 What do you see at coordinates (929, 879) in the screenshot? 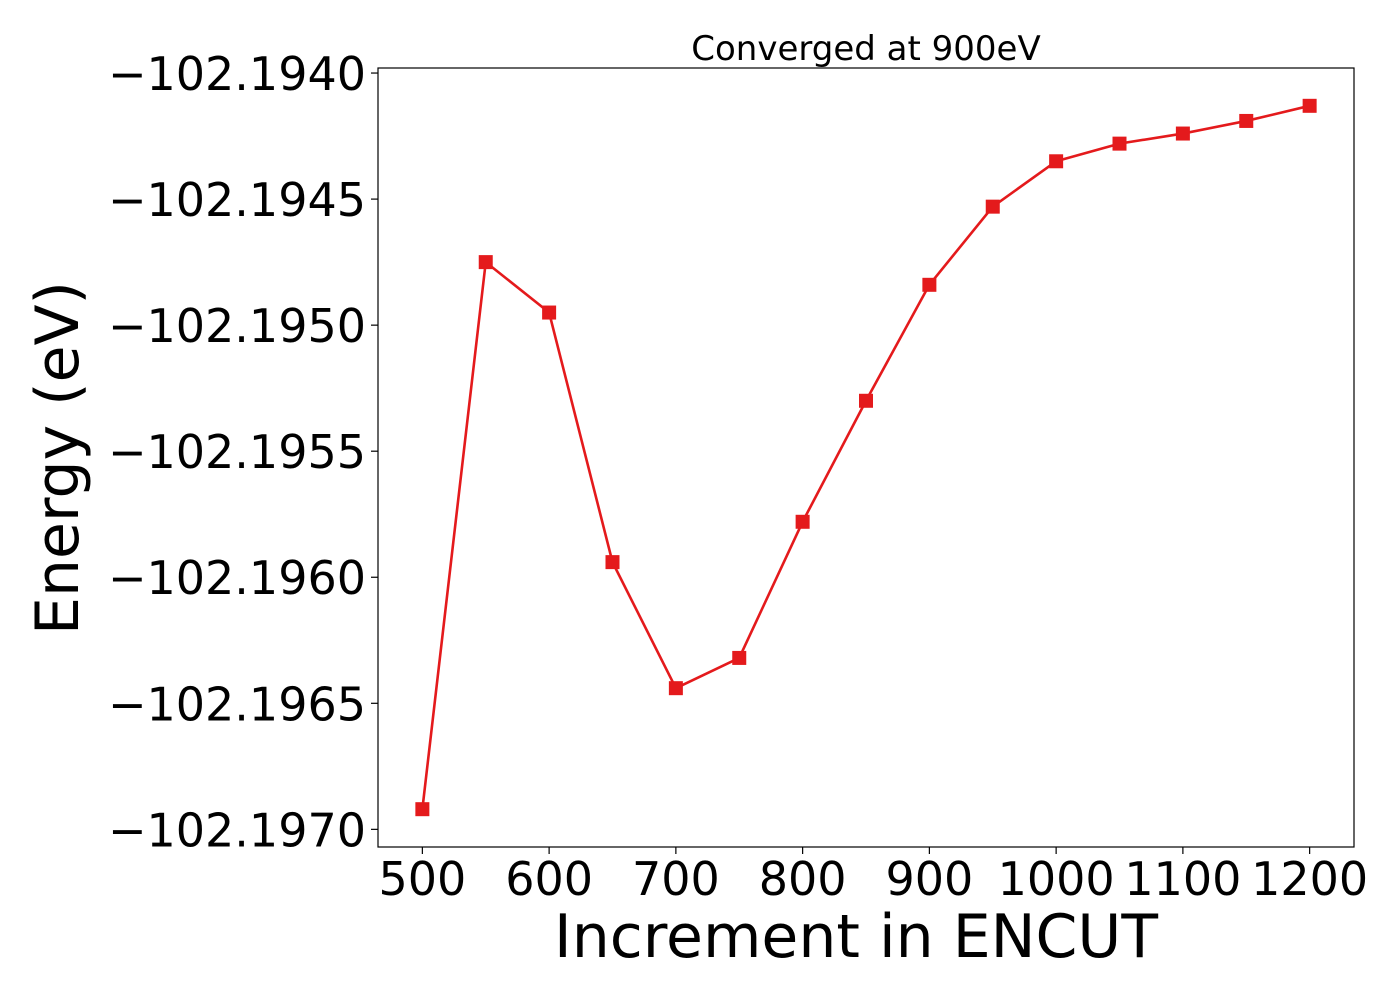
I see `x-tick-label: 900` at bounding box center [929, 879].